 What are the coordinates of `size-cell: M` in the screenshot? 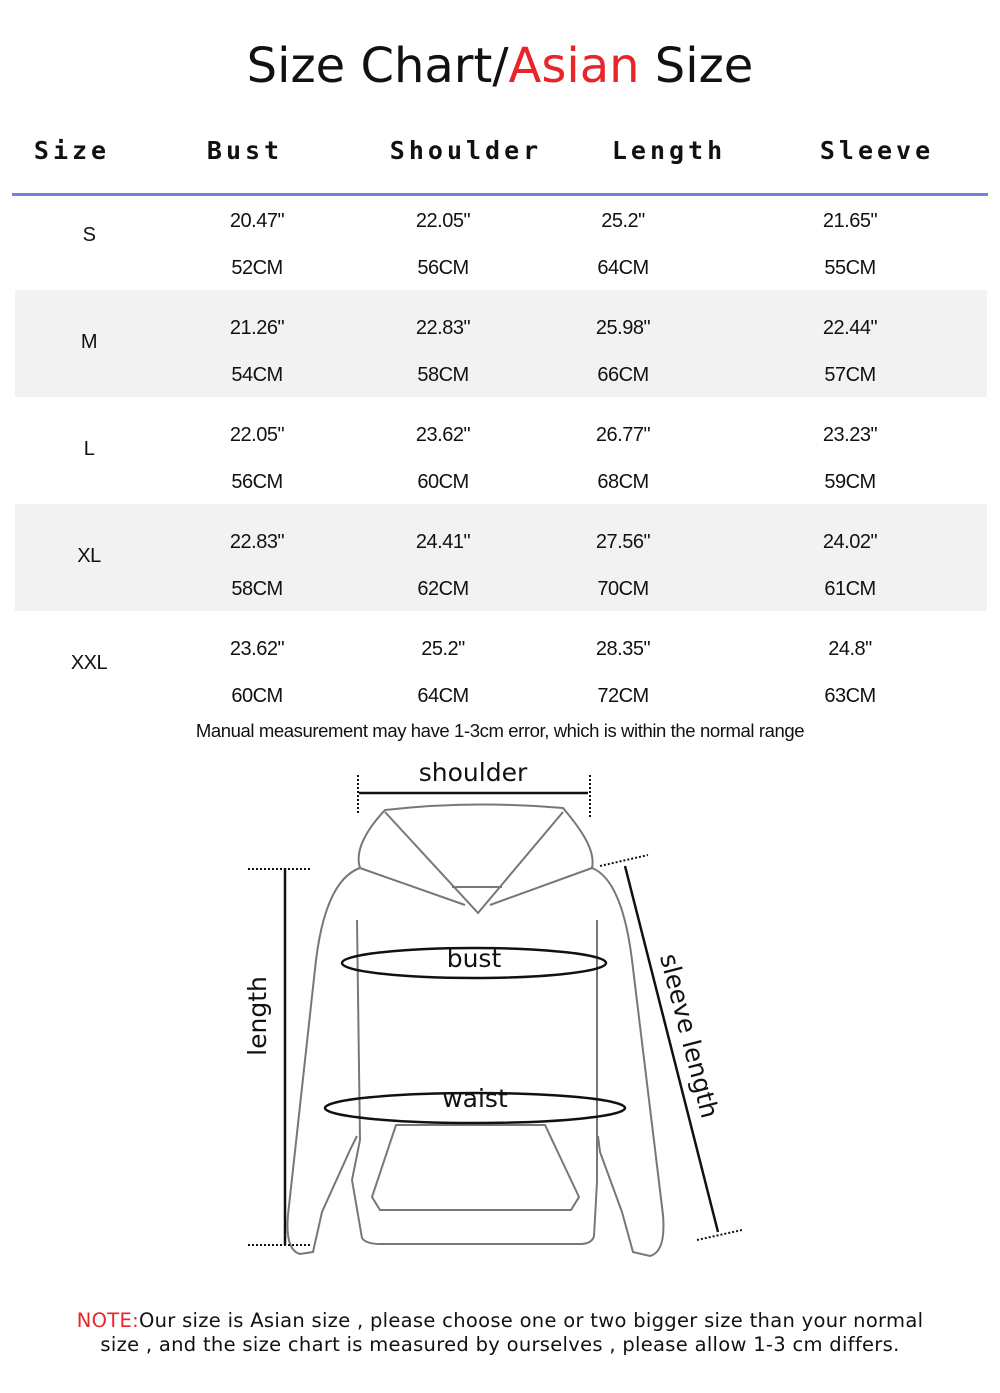 It's located at (89, 342).